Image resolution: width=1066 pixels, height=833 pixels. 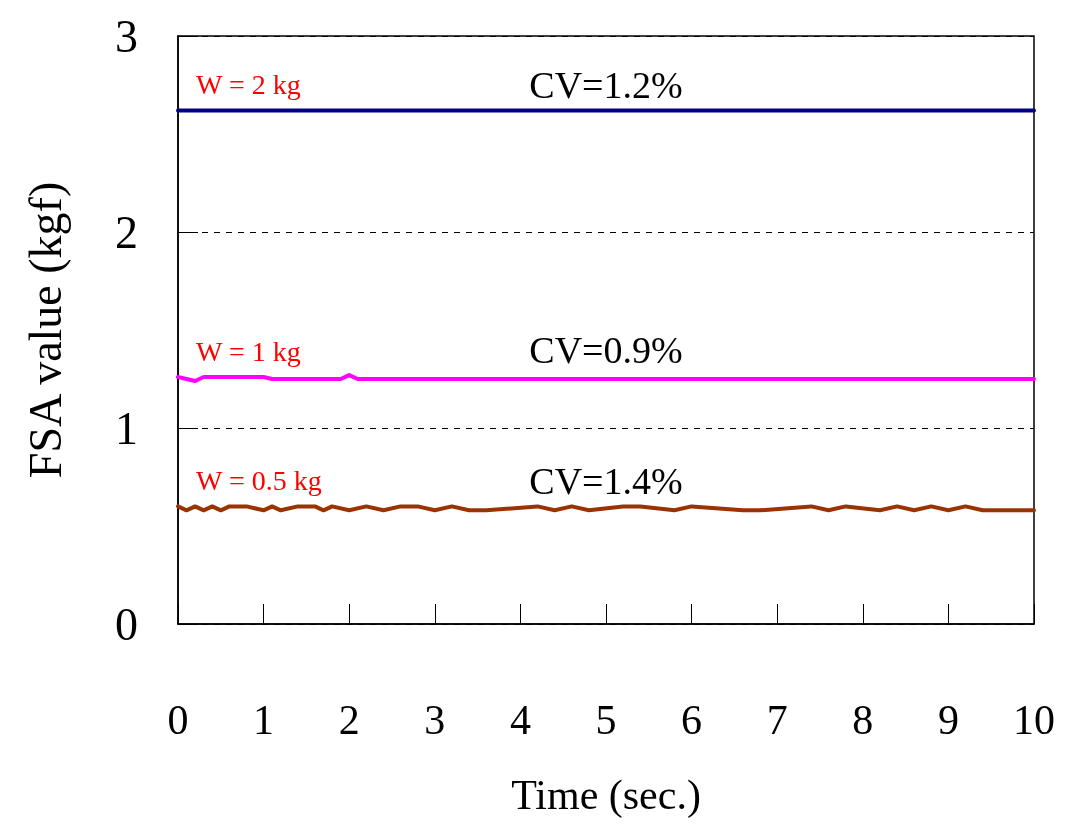 What do you see at coordinates (248, 84) in the screenshot?
I see `series-label: W = 2 kg` at bounding box center [248, 84].